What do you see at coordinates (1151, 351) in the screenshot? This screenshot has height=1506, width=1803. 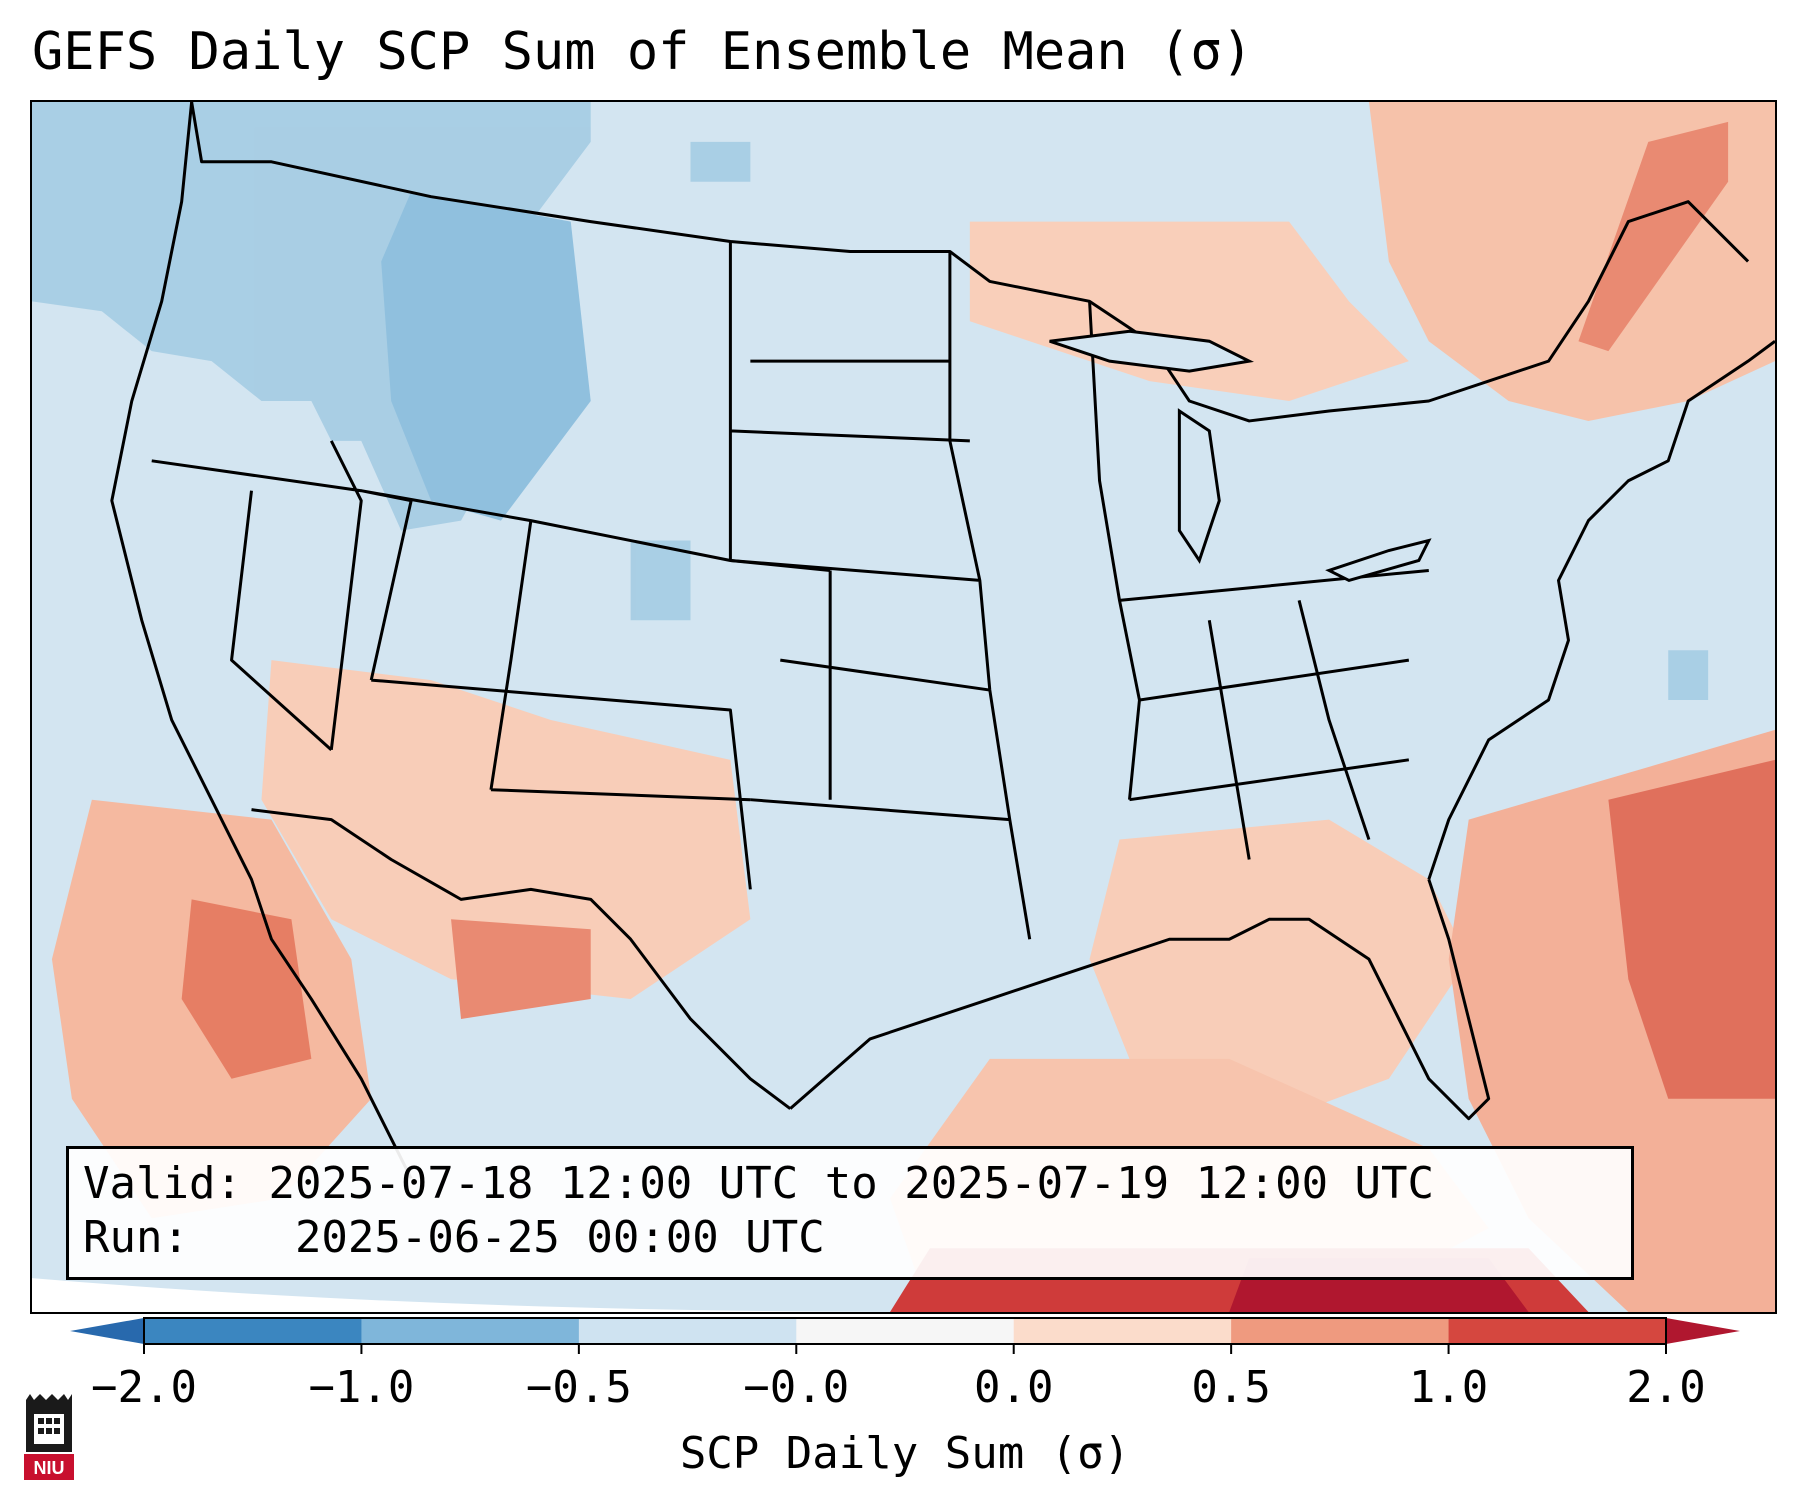 I see `lake-superior` at bounding box center [1151, 351].